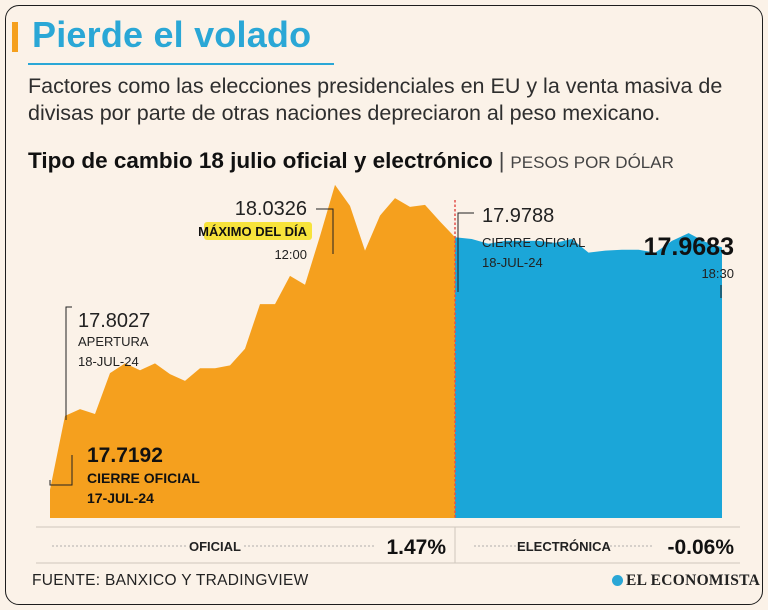 This screenshot has height=610, width=768. What do you see at coordinates (120, 498) in the screenshot?
I see `cierre-17jul-date: 17-JUL-24` at bounding box center [120, 498].